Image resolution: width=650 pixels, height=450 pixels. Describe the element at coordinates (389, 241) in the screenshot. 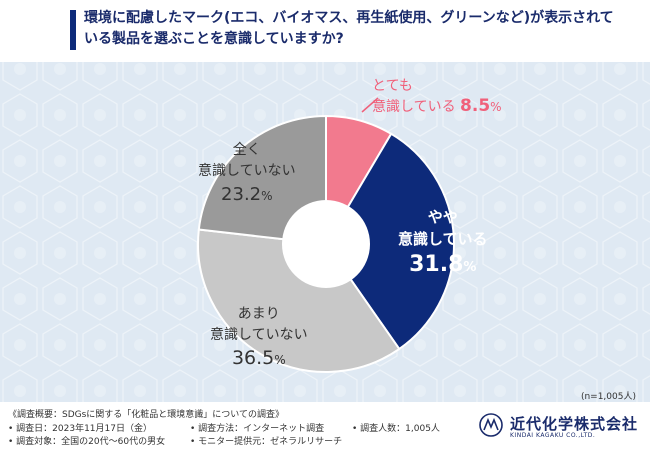

I see `slice-somewhat-conscious` at that location.